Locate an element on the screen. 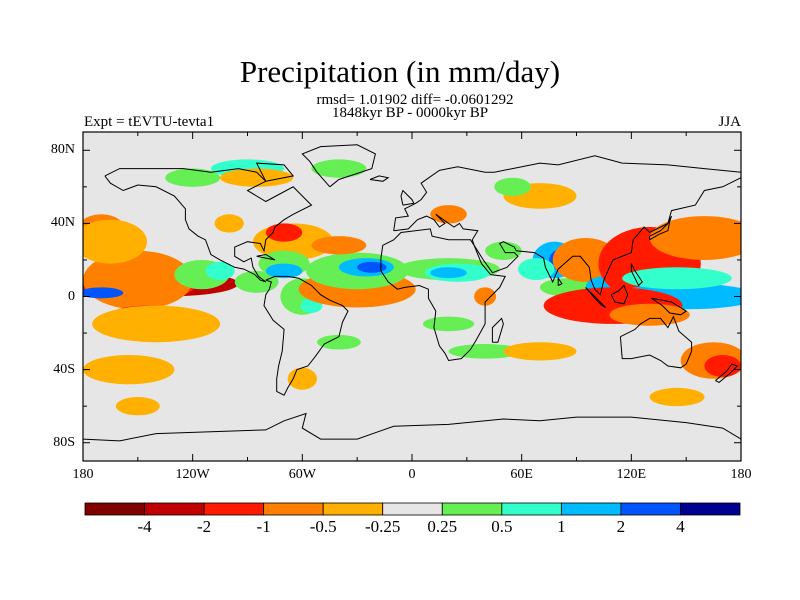  y-tick-label: 80S is located at coordinates (64, 442).